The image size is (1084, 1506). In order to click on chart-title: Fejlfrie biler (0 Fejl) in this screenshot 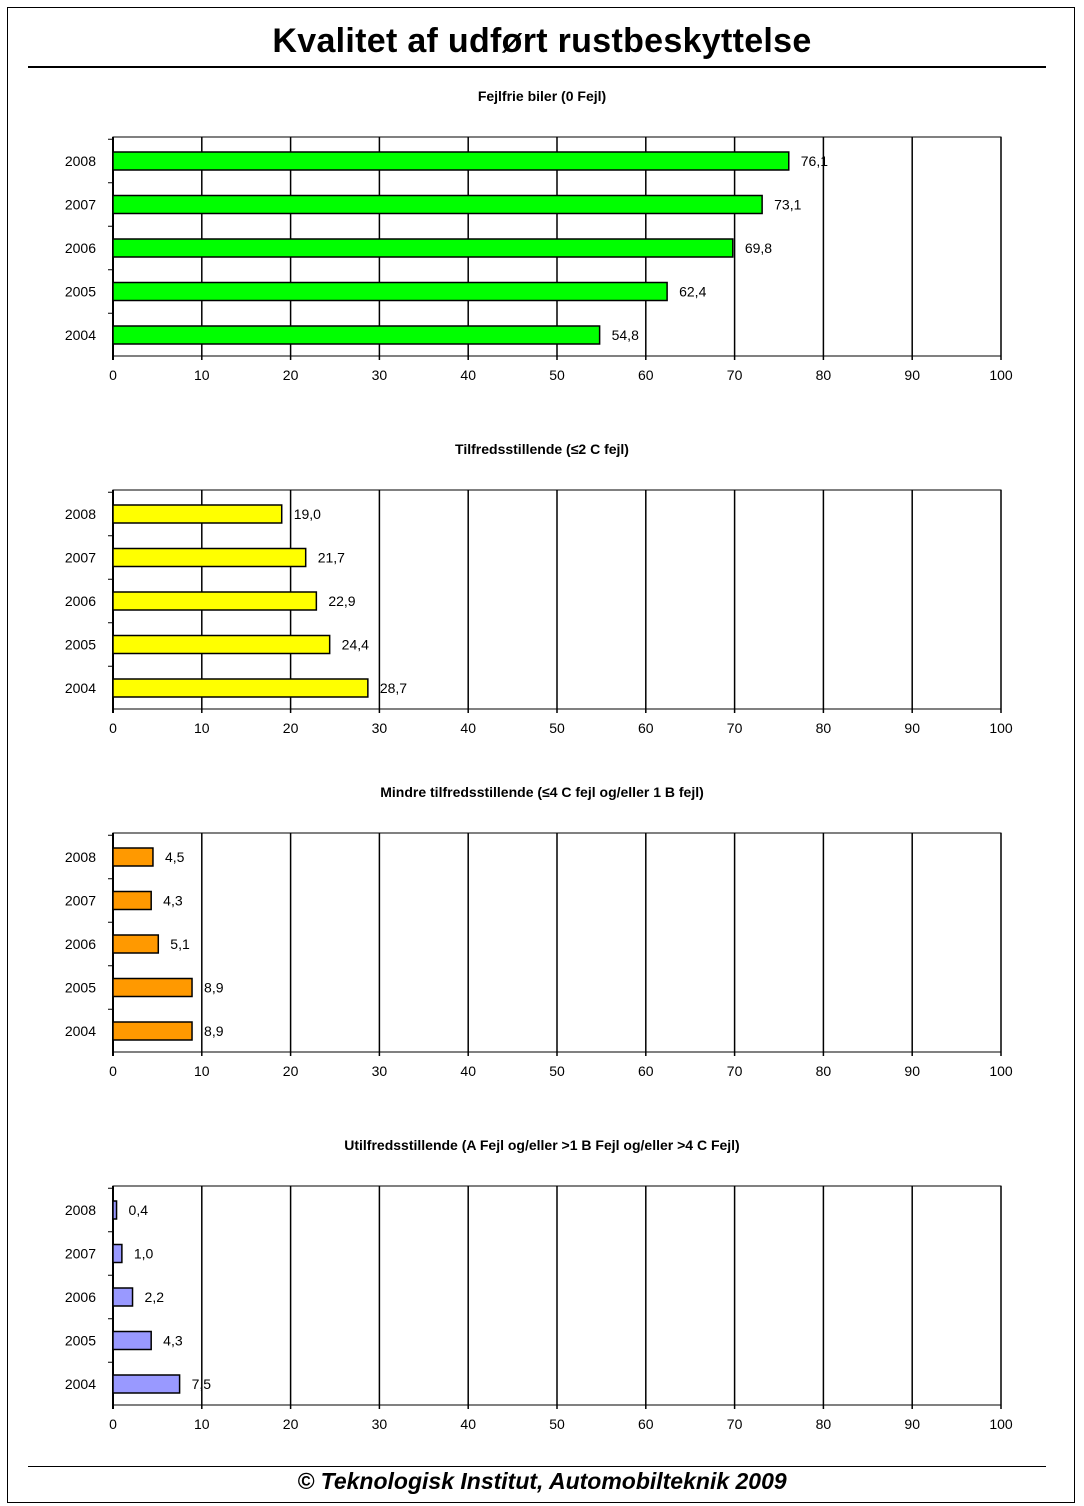, I will do `click(542, 96)`.